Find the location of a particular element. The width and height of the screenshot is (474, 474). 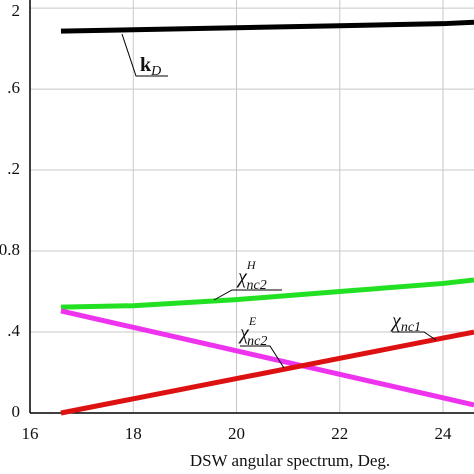

x-tick-label: 24 is located at coordinates (444, 433).